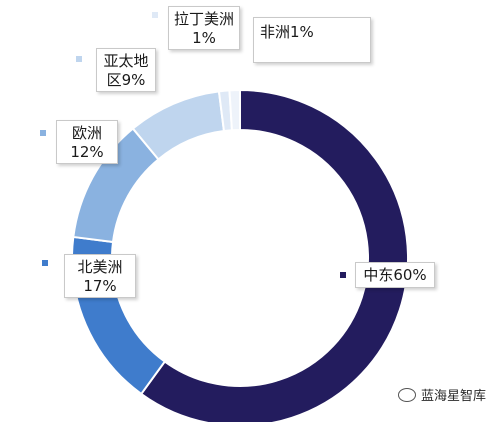  Describe the element at coordinates (275, 32) in the screenshot. I see `callout-name: 非洲` at that location.